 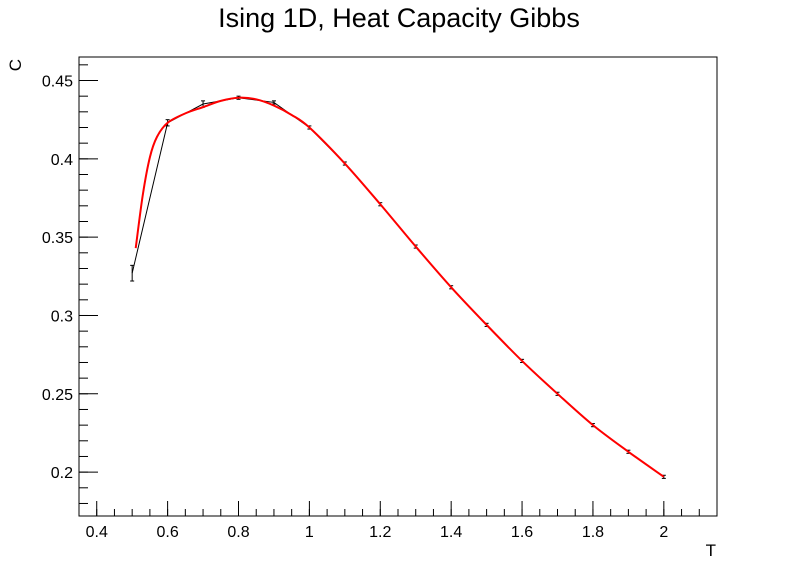 What do you see at coordinates (663, 532) in the screenshot?
I see `x-tick-label: 2` at bounding box center [663, 532].